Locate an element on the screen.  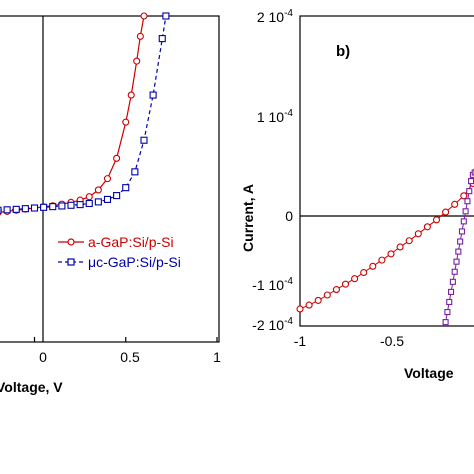
panel-b-x-tick-label-0: -1 is located at coordinates (300, 341).